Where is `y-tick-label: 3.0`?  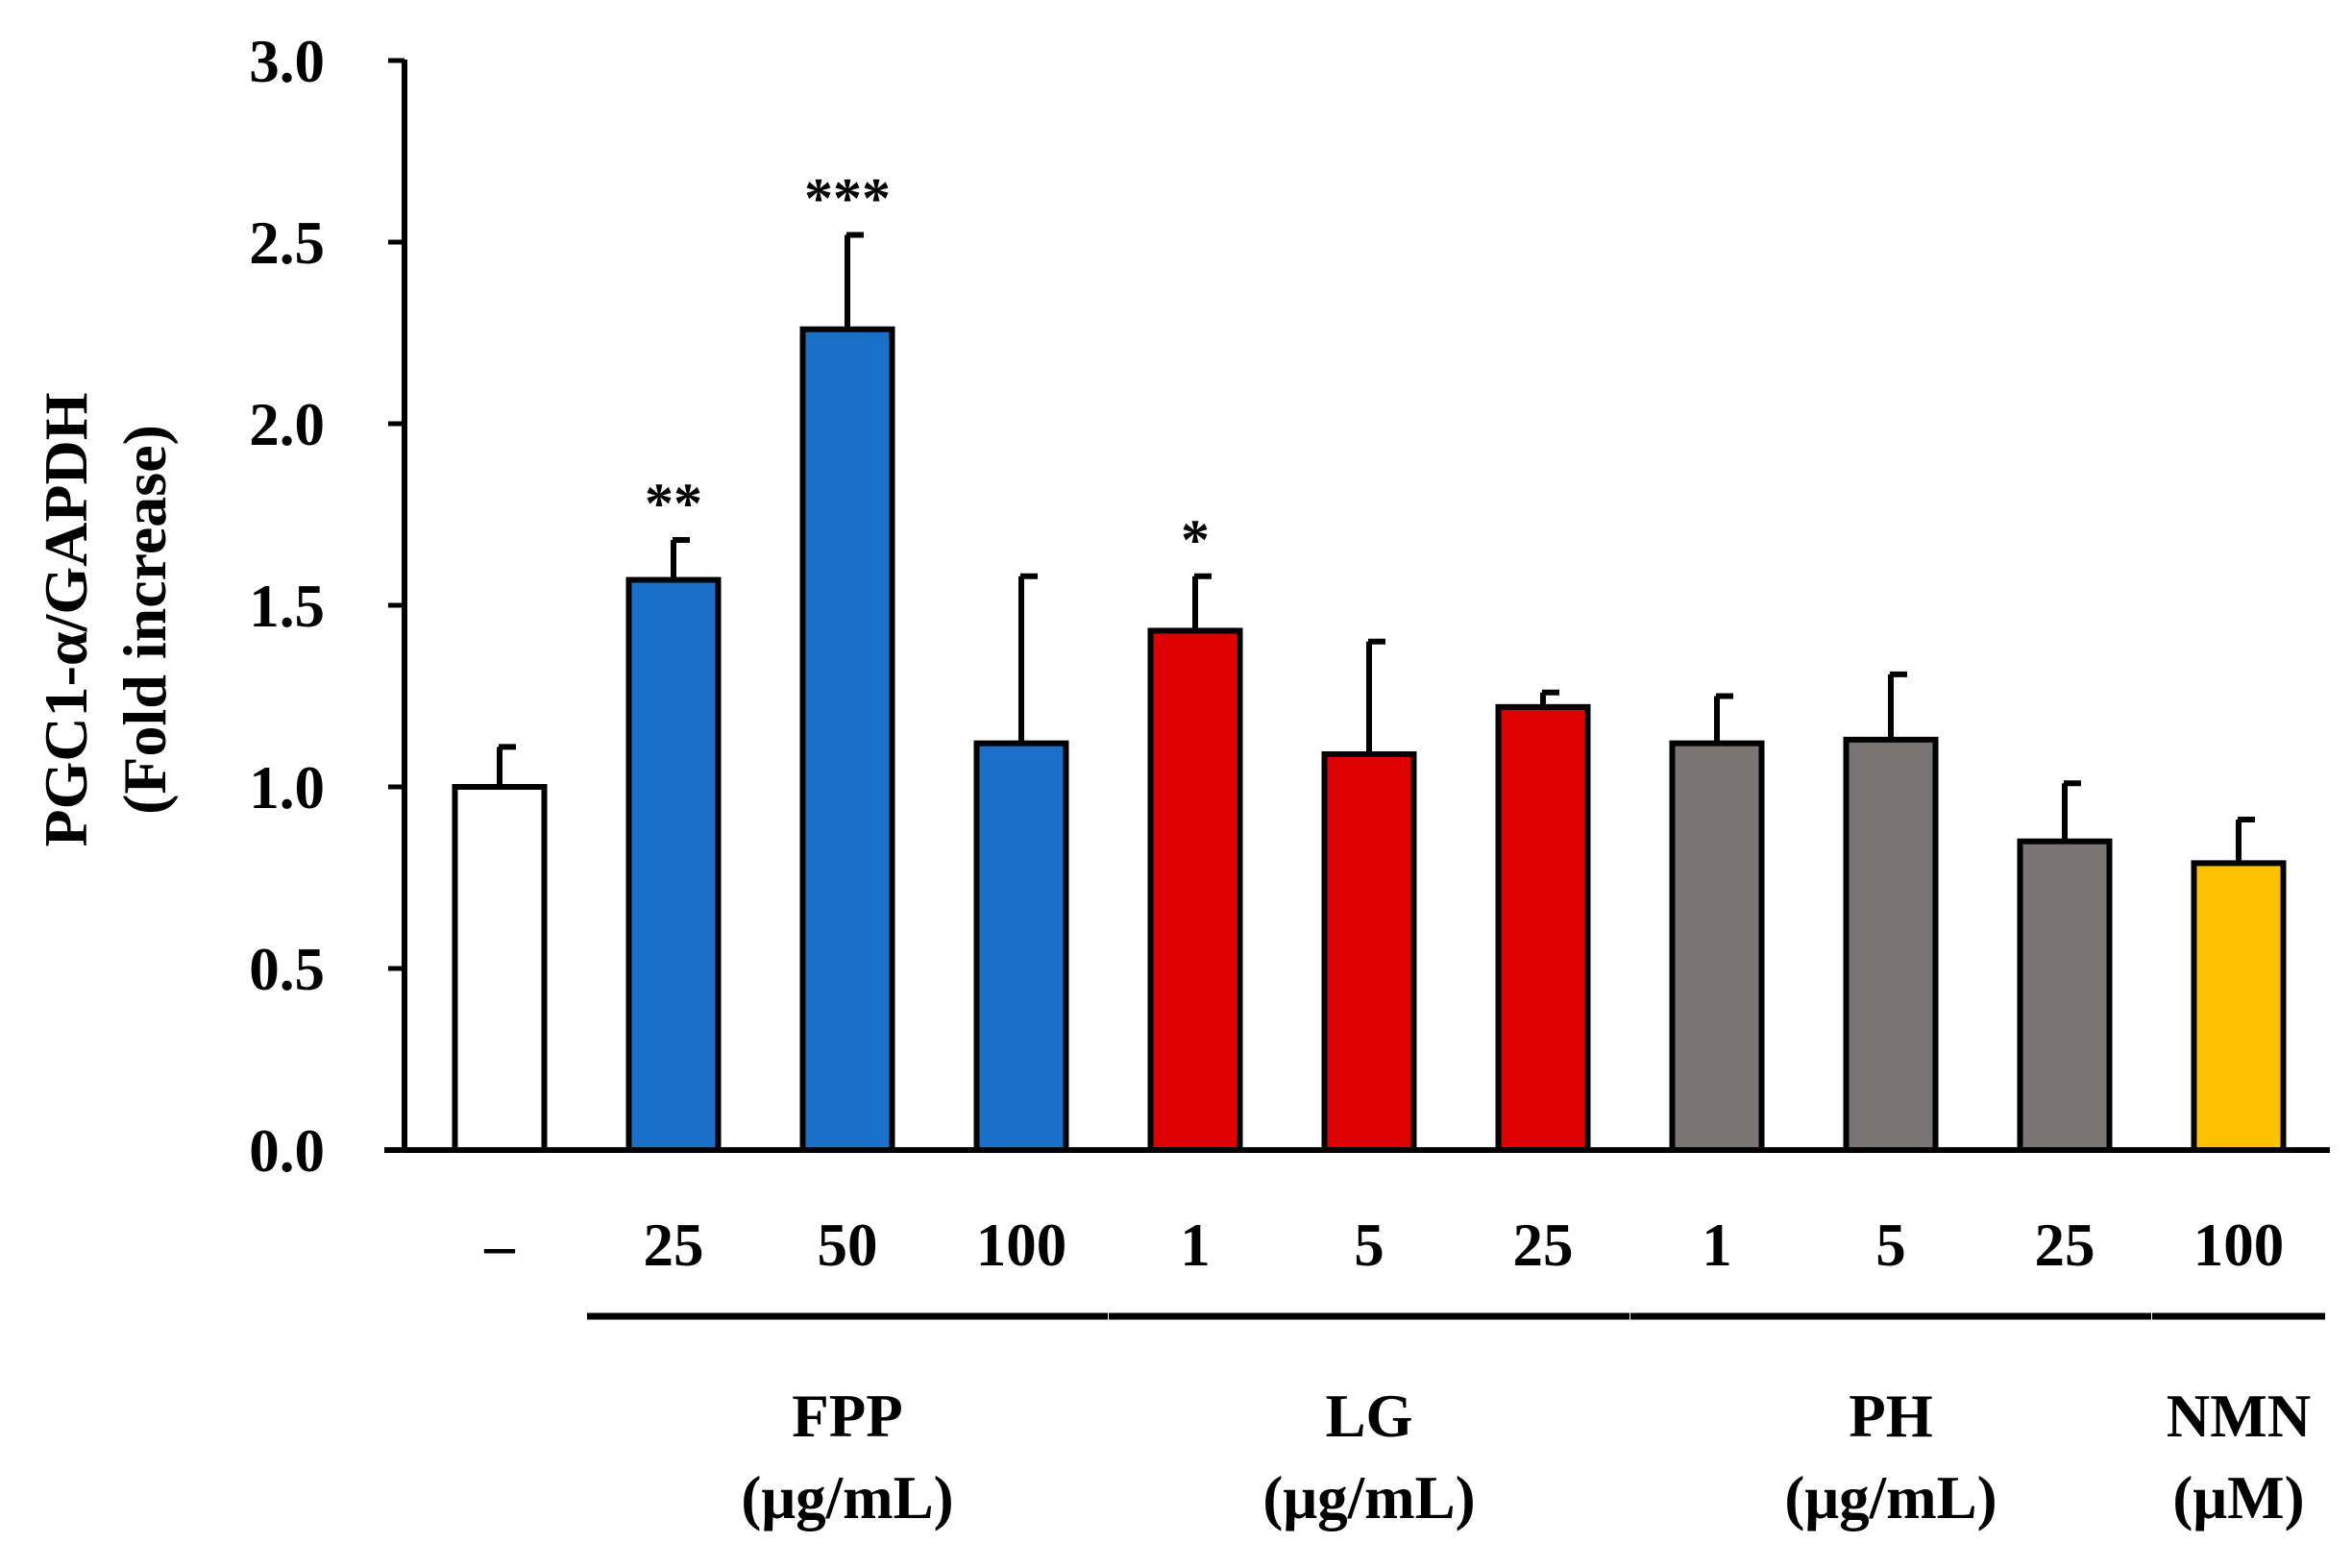
y-tick-label: 3.0 is located at coordinates (287, 61).